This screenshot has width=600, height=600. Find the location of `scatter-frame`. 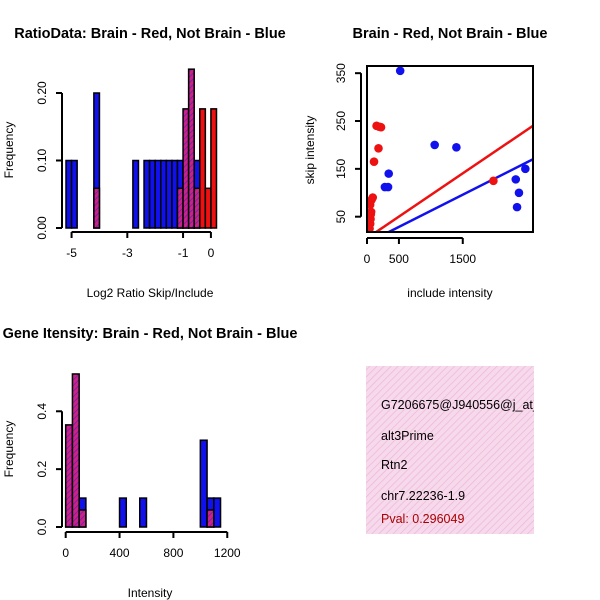

scatter-frame is located at coordinates (450, 149).